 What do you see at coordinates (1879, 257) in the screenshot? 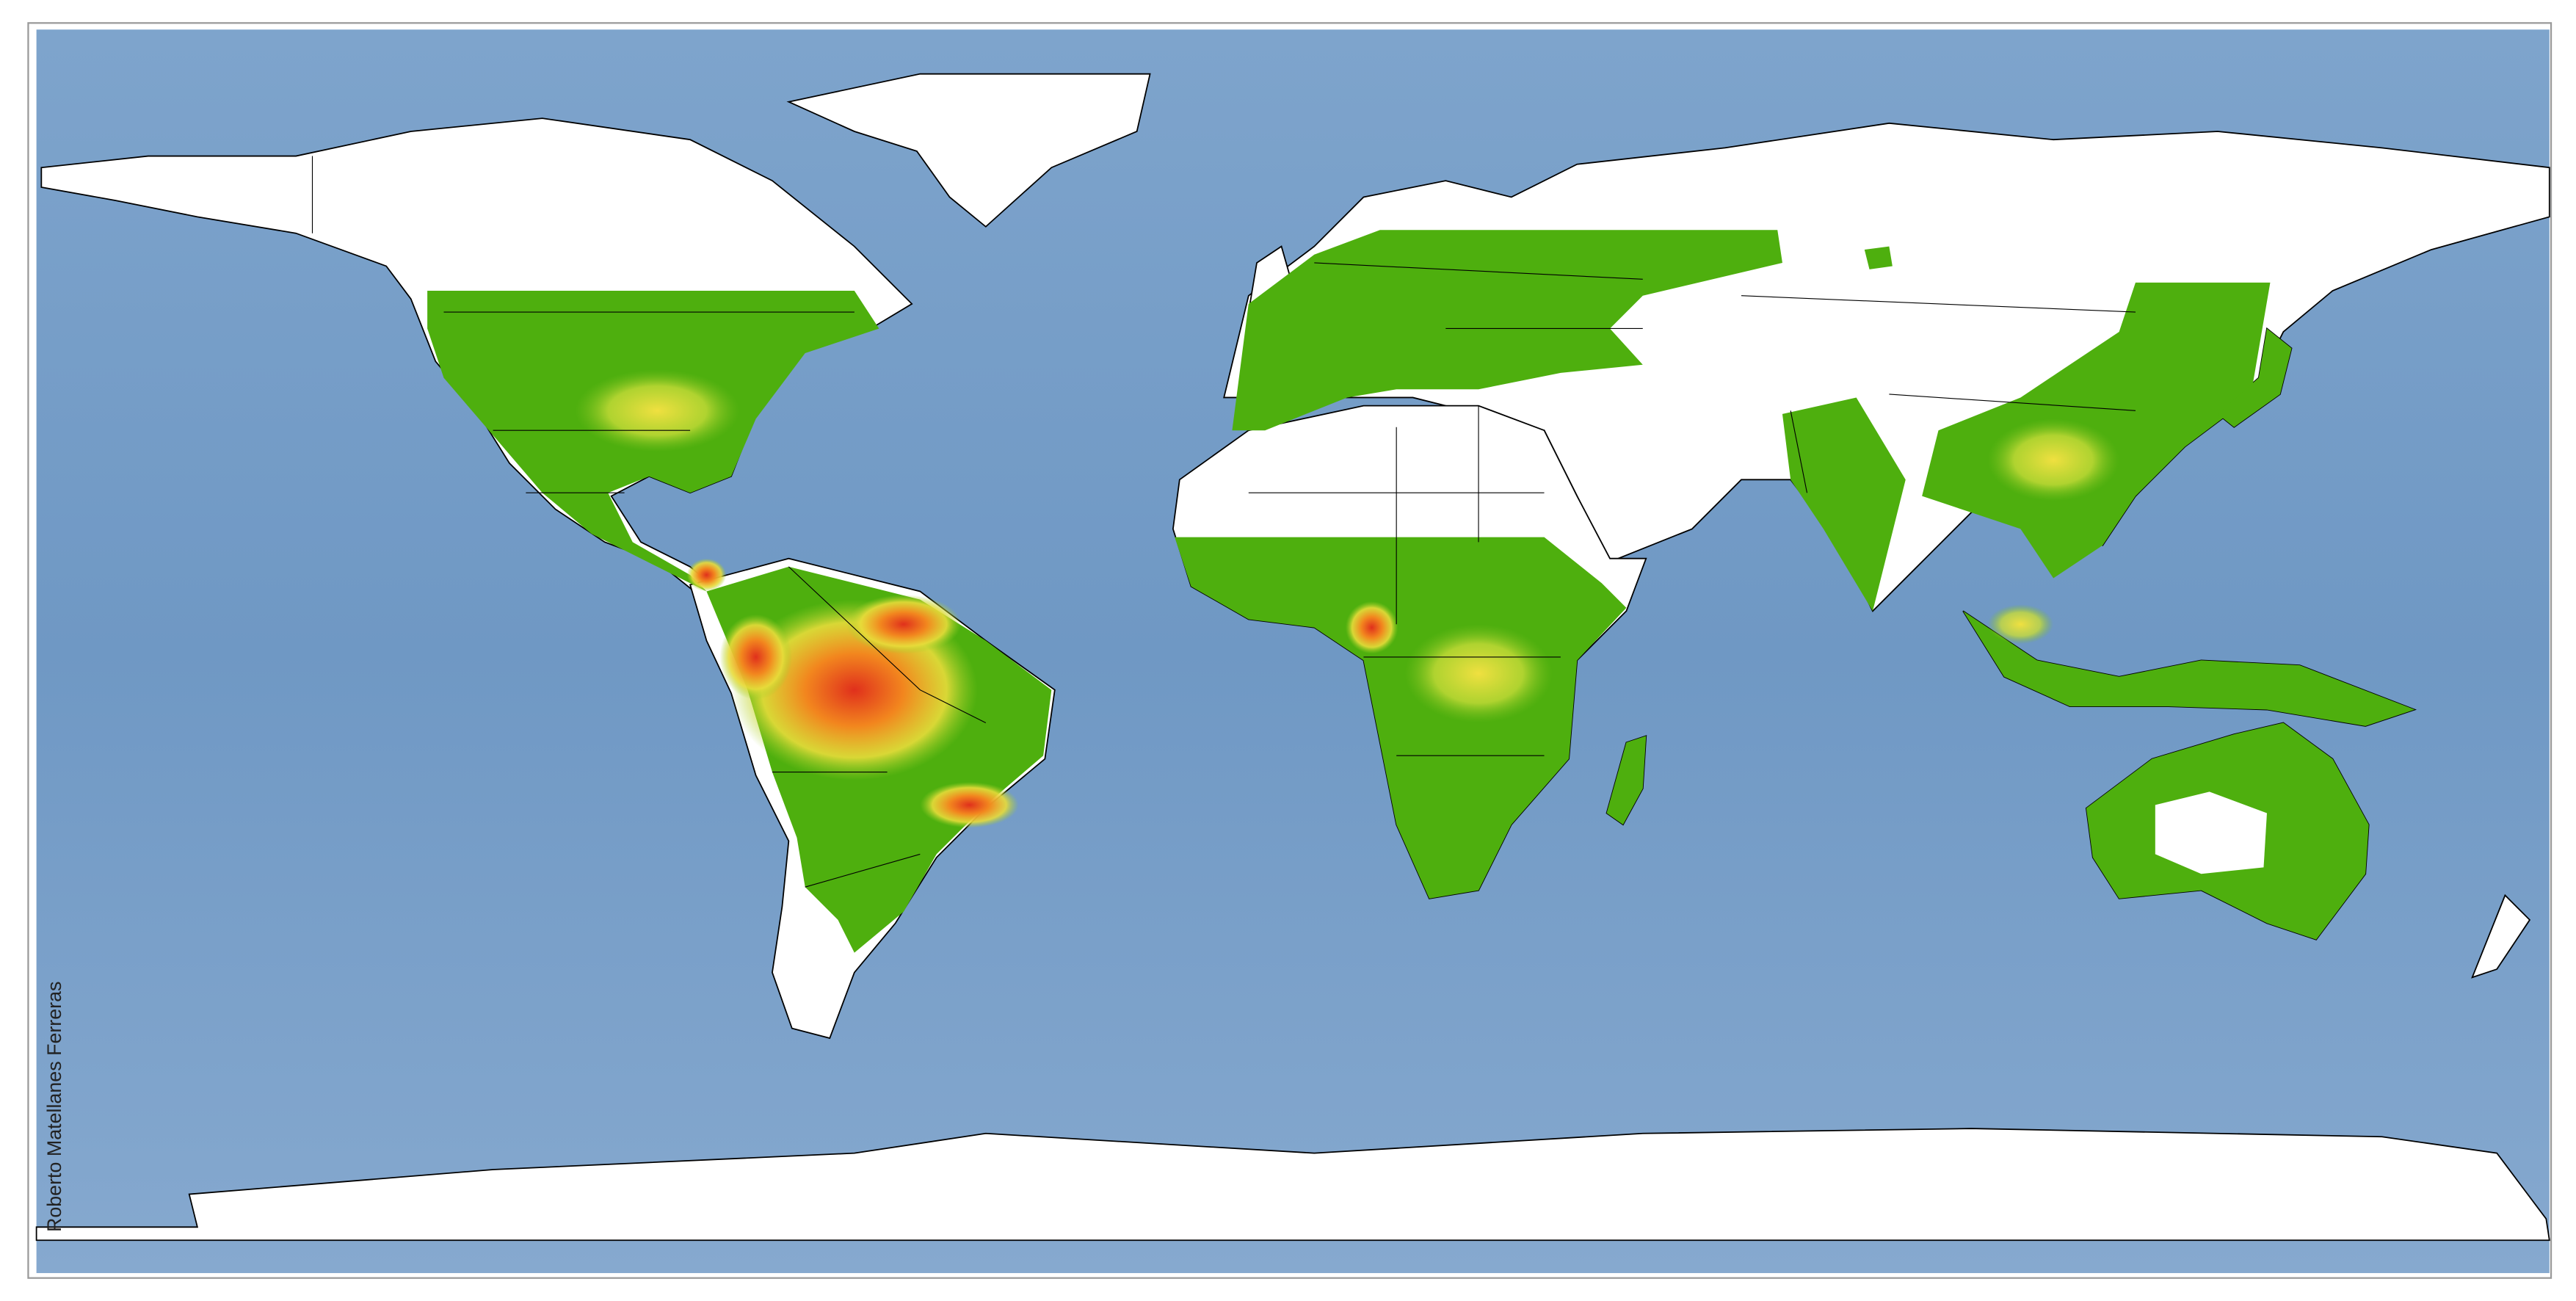
I see `siberia-green` at bounding box center [1879, 257].